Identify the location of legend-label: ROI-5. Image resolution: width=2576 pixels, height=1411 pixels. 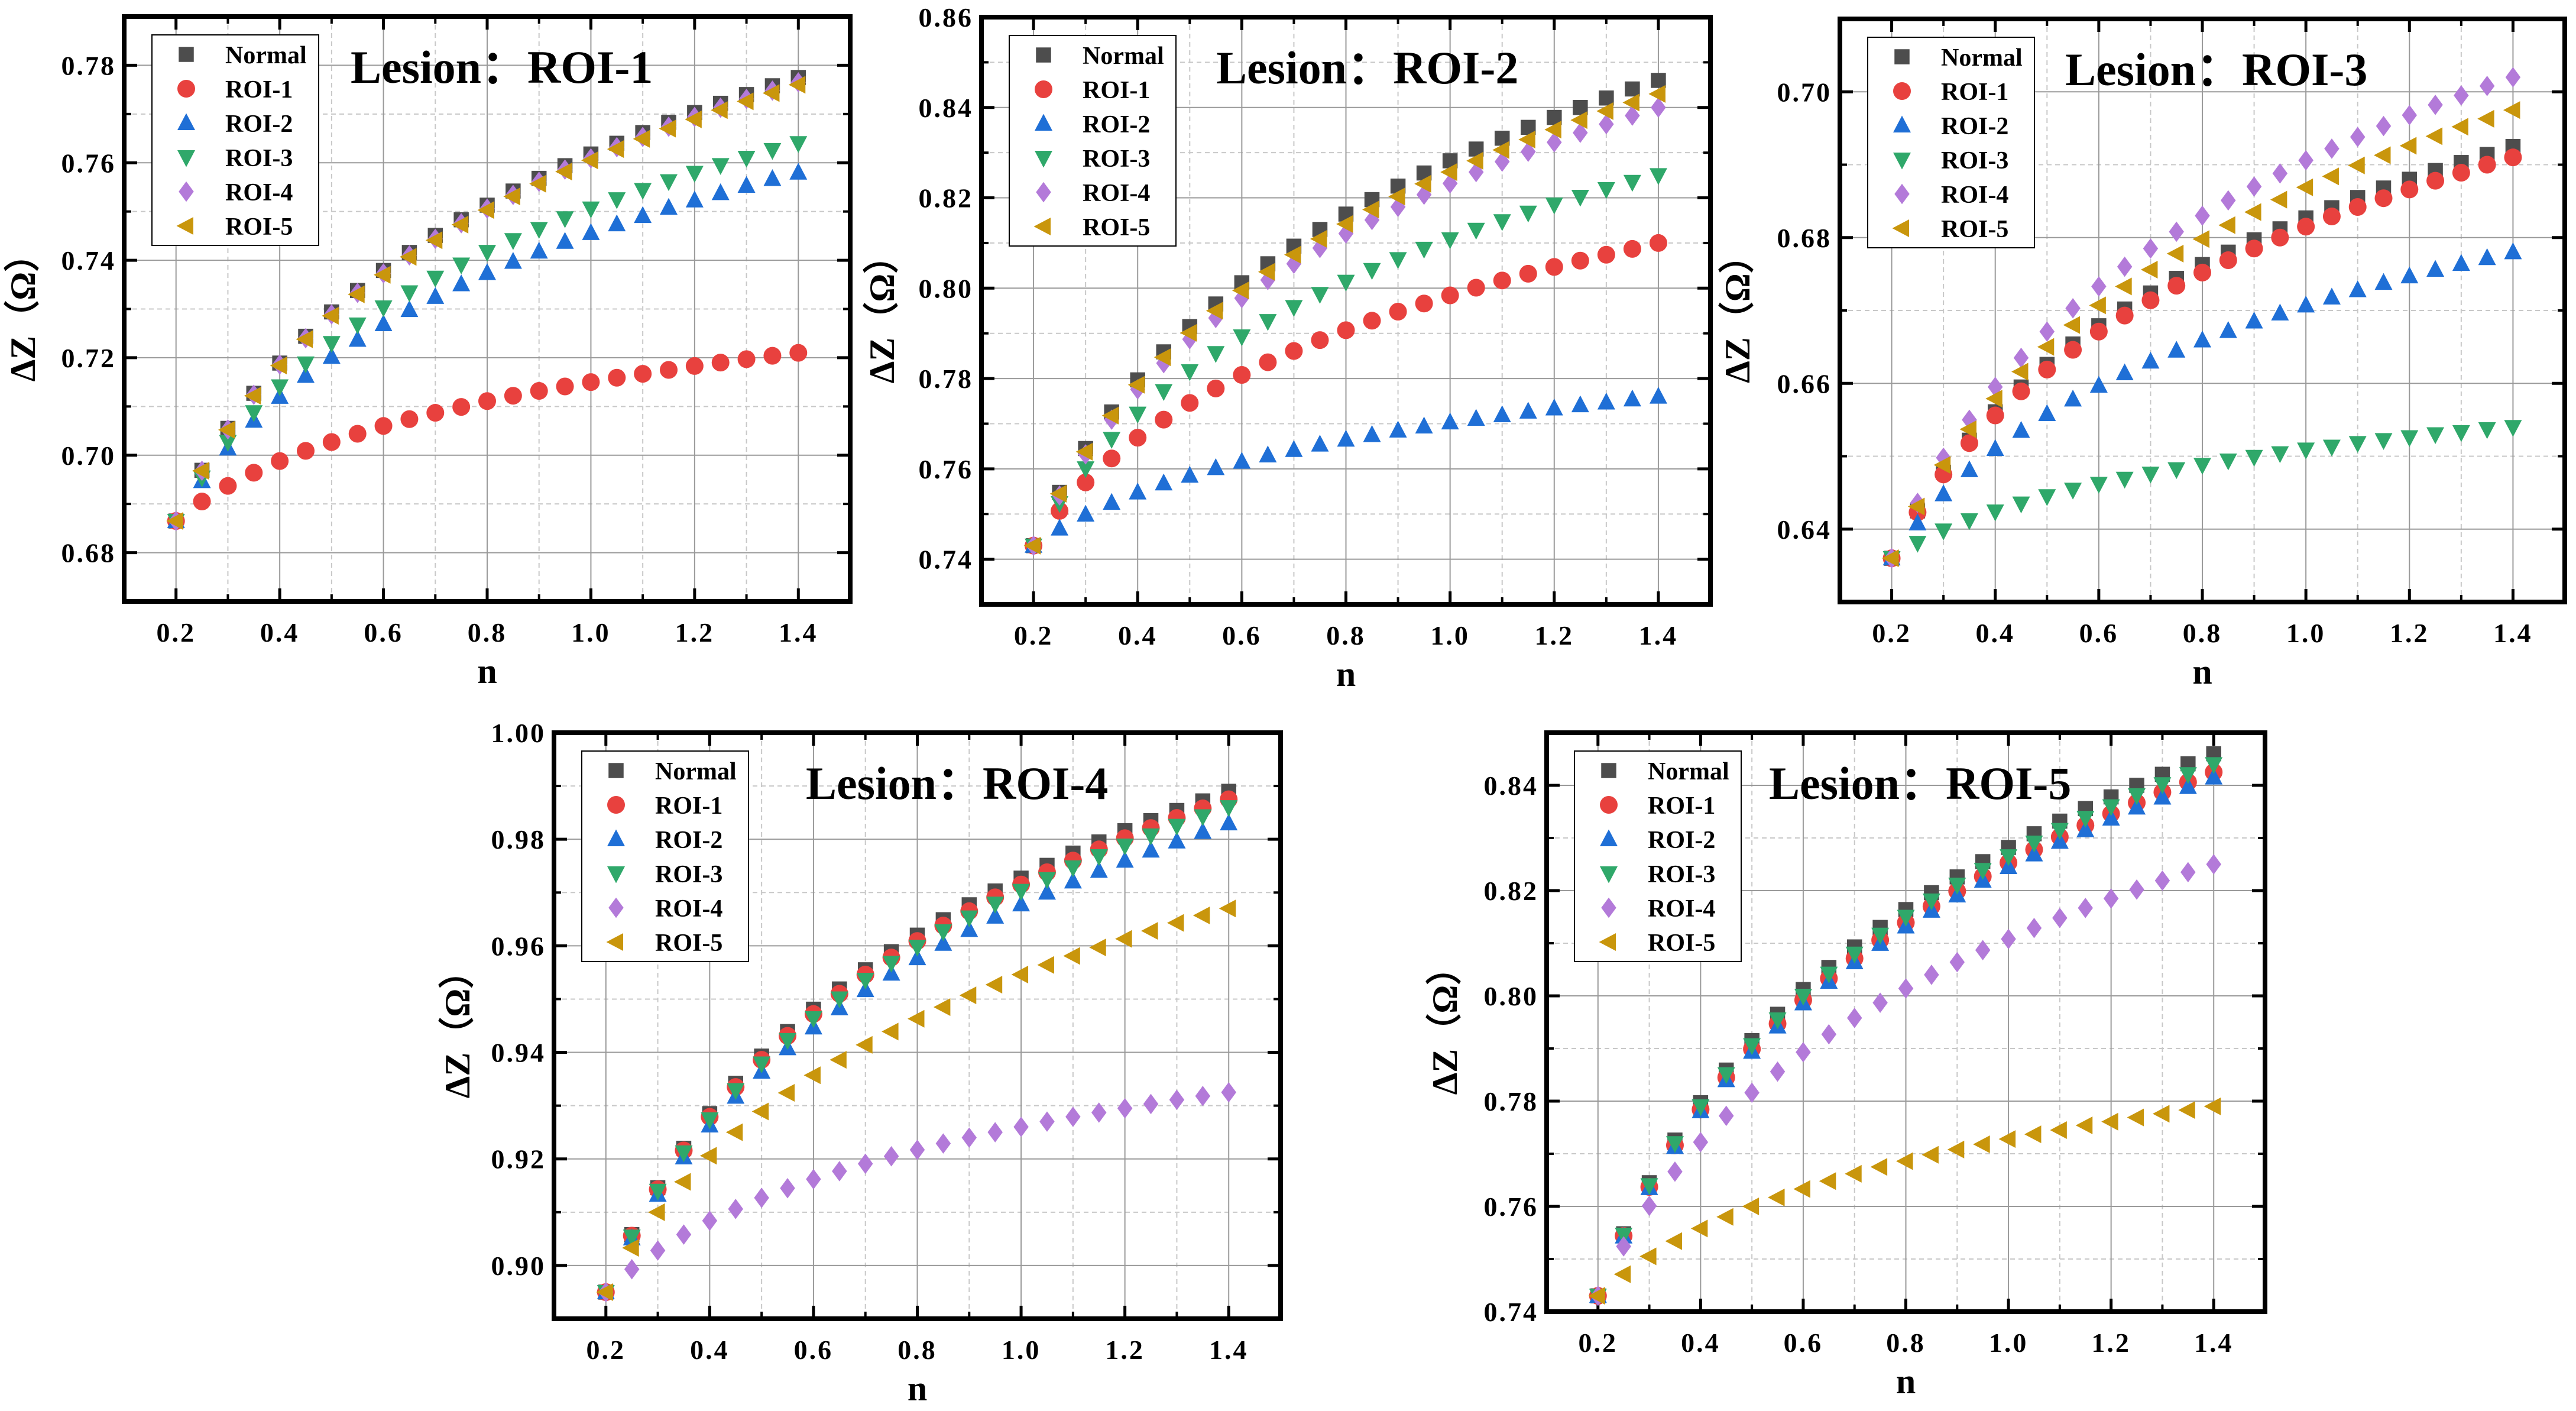
(1116, 227).